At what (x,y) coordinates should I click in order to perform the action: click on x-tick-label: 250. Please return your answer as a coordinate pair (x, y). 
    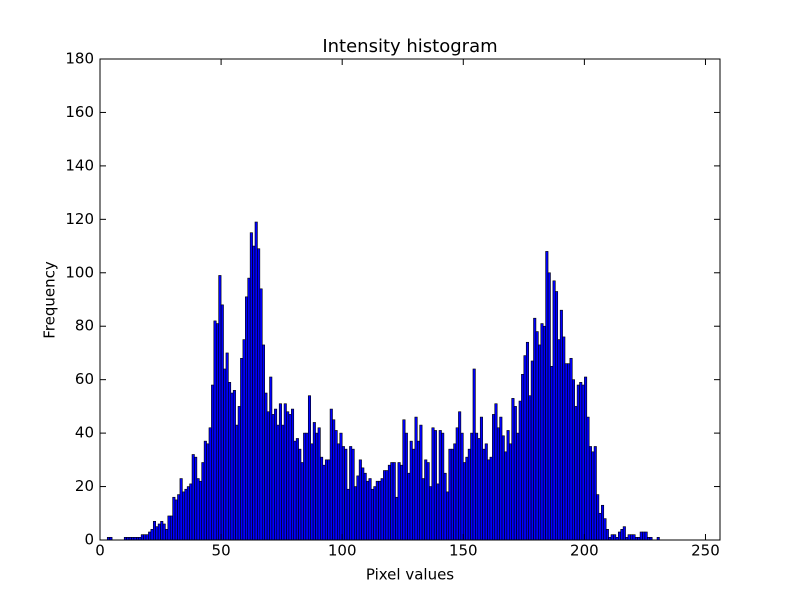
    Looking at the image, I should click on (705, 551).